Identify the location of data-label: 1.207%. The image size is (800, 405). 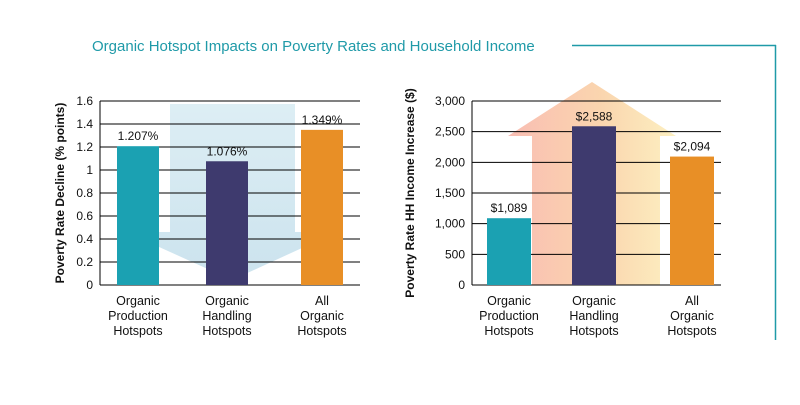
(138, 136).